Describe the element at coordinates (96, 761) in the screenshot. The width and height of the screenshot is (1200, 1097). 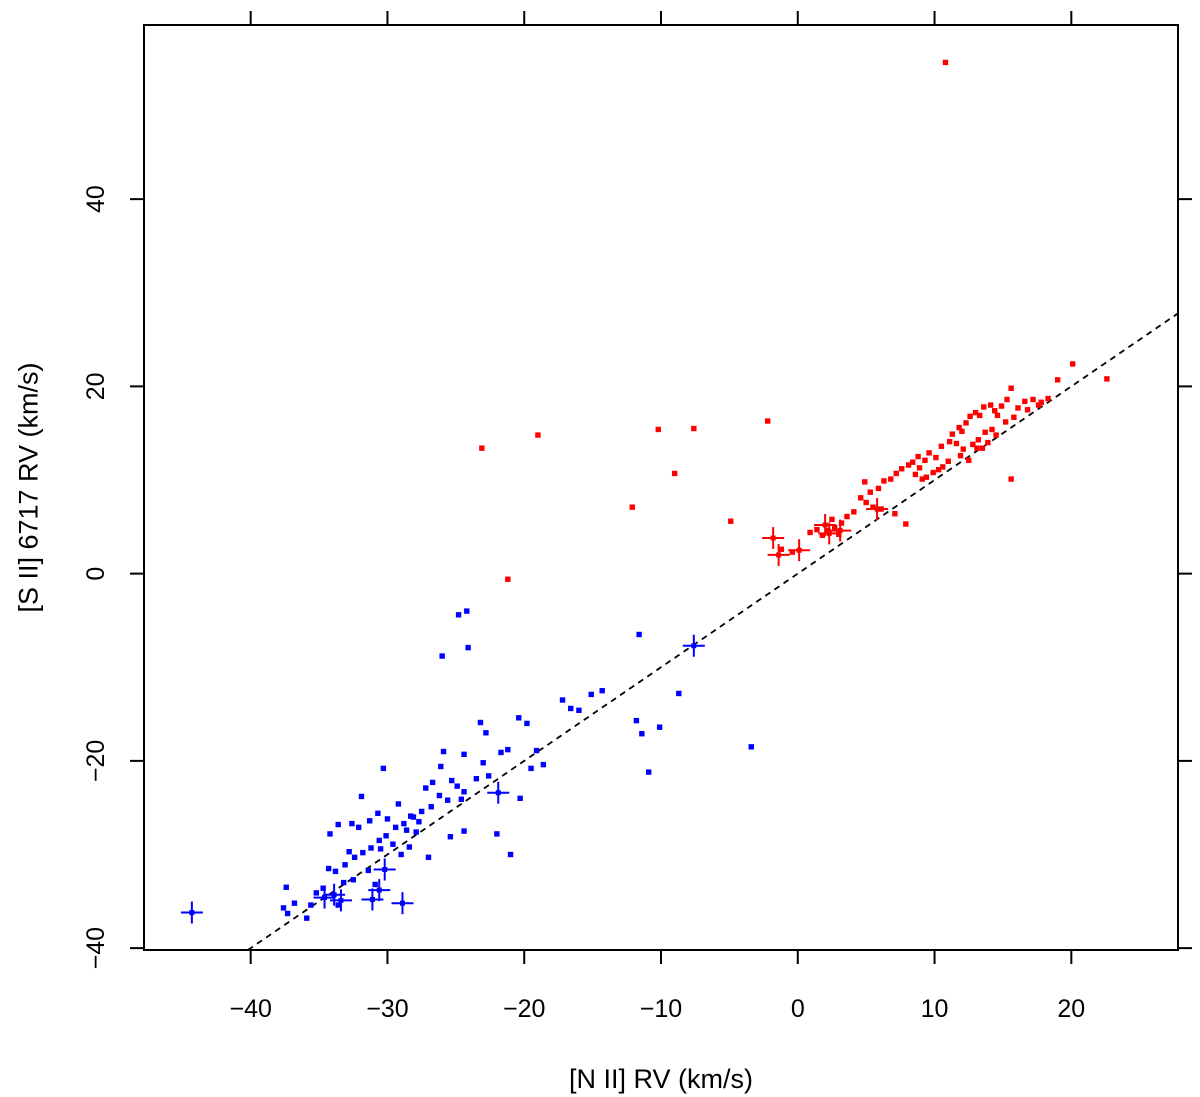
I see `y-tick-label: −20` at that location.